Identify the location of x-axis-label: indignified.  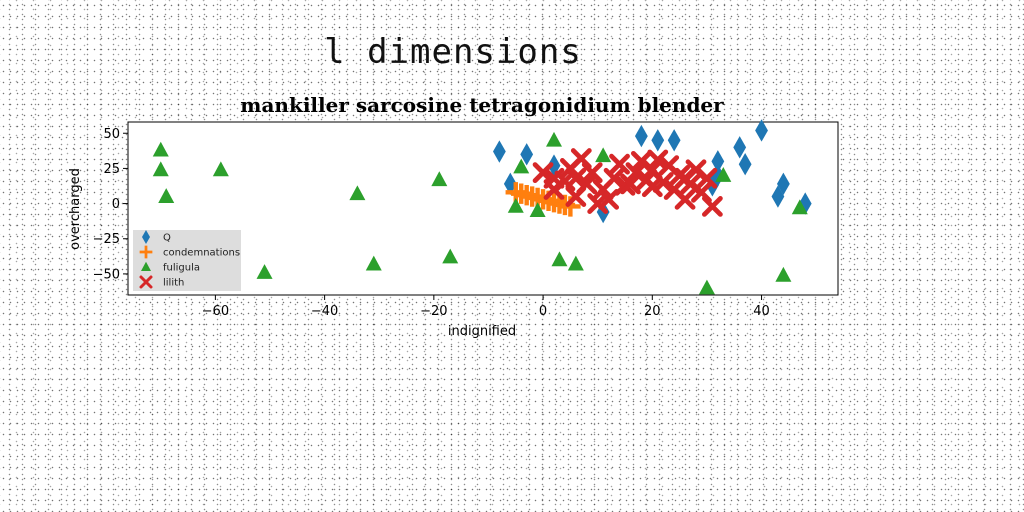
(482, 331).